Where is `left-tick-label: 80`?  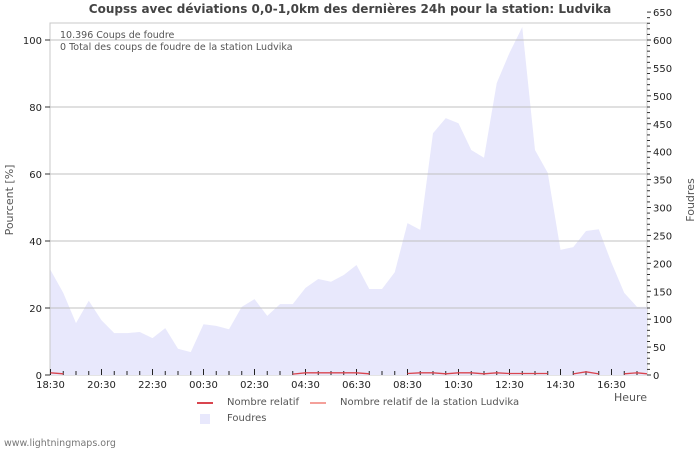 left-tick-label: 80 is located at coordinates (35, 108).